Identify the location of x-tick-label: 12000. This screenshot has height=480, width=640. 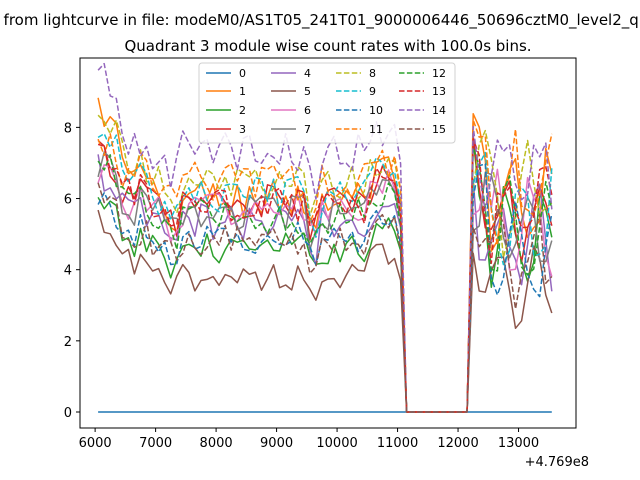
(457, 443).